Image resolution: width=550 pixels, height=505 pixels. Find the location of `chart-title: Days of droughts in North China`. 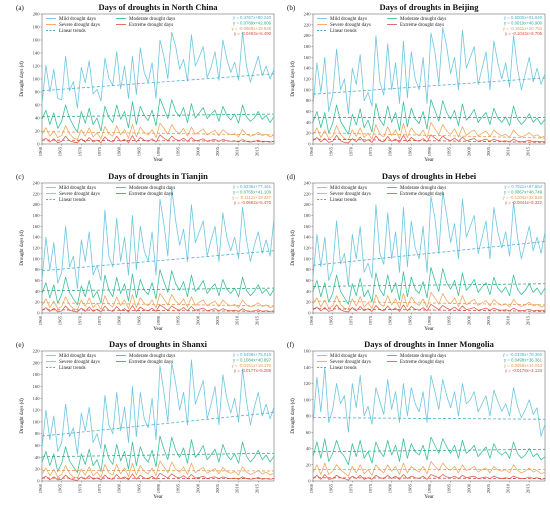

chart-title: Days of droughts in North China is located at coordinates (158, 7).